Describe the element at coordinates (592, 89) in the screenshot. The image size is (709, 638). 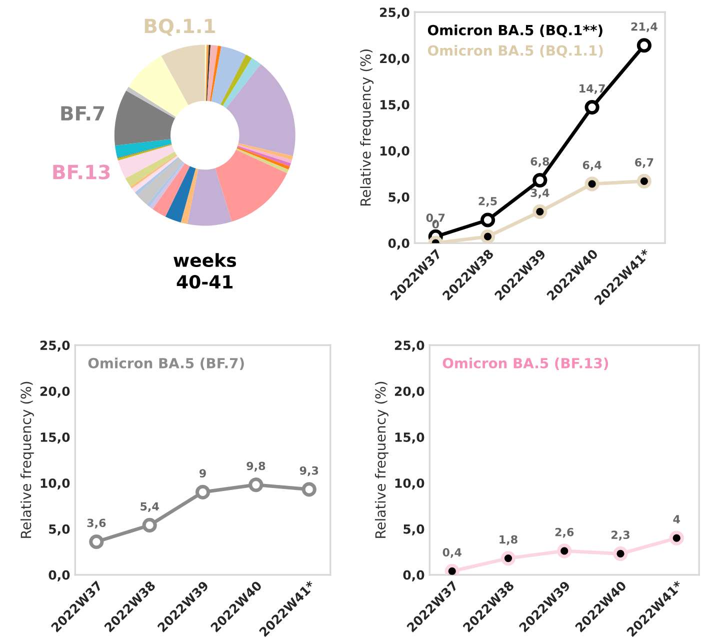
I see `data-label: 14,7` at that location.